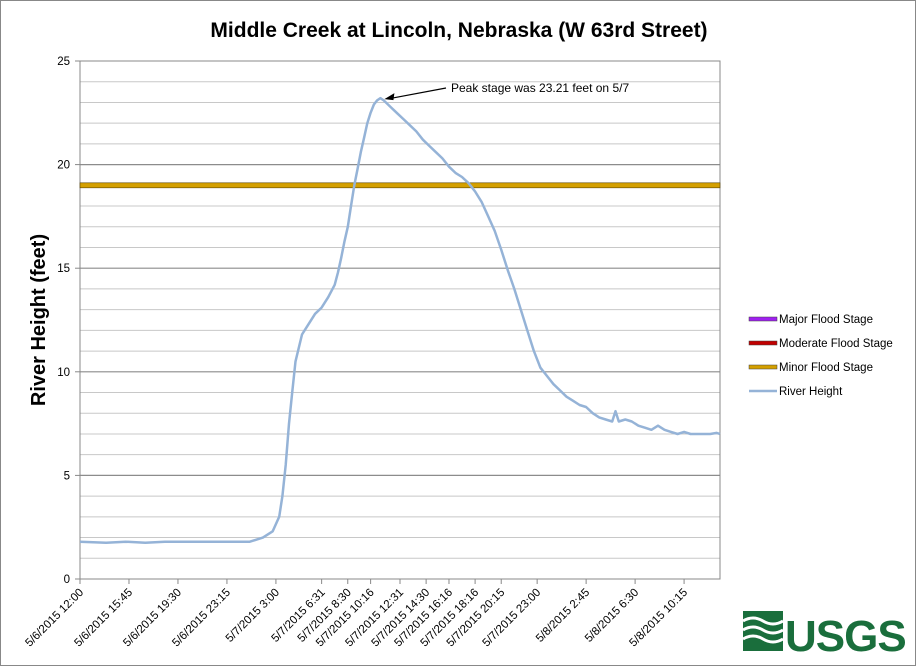 The image size is (916, 667). Describe the element at coordinates (763, 319) in the screenshot. I see `legend-swatch-major-flood-stage` at that location.